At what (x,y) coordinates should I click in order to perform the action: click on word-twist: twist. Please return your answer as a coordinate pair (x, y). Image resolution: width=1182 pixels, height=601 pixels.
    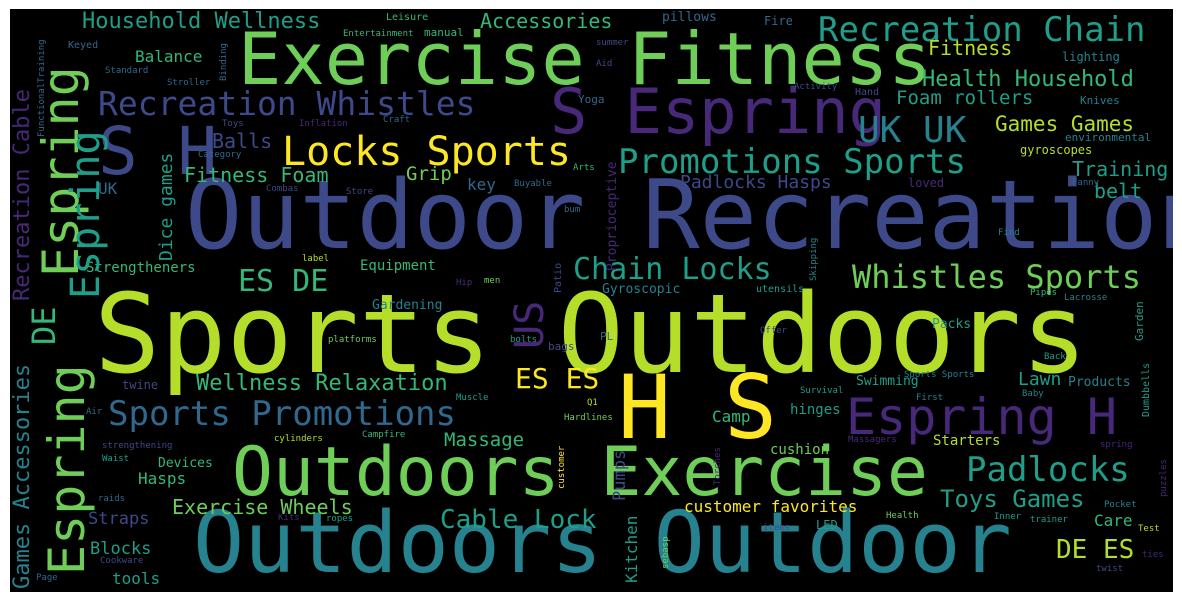
    Looking at the image, I should click on (1110, 569).